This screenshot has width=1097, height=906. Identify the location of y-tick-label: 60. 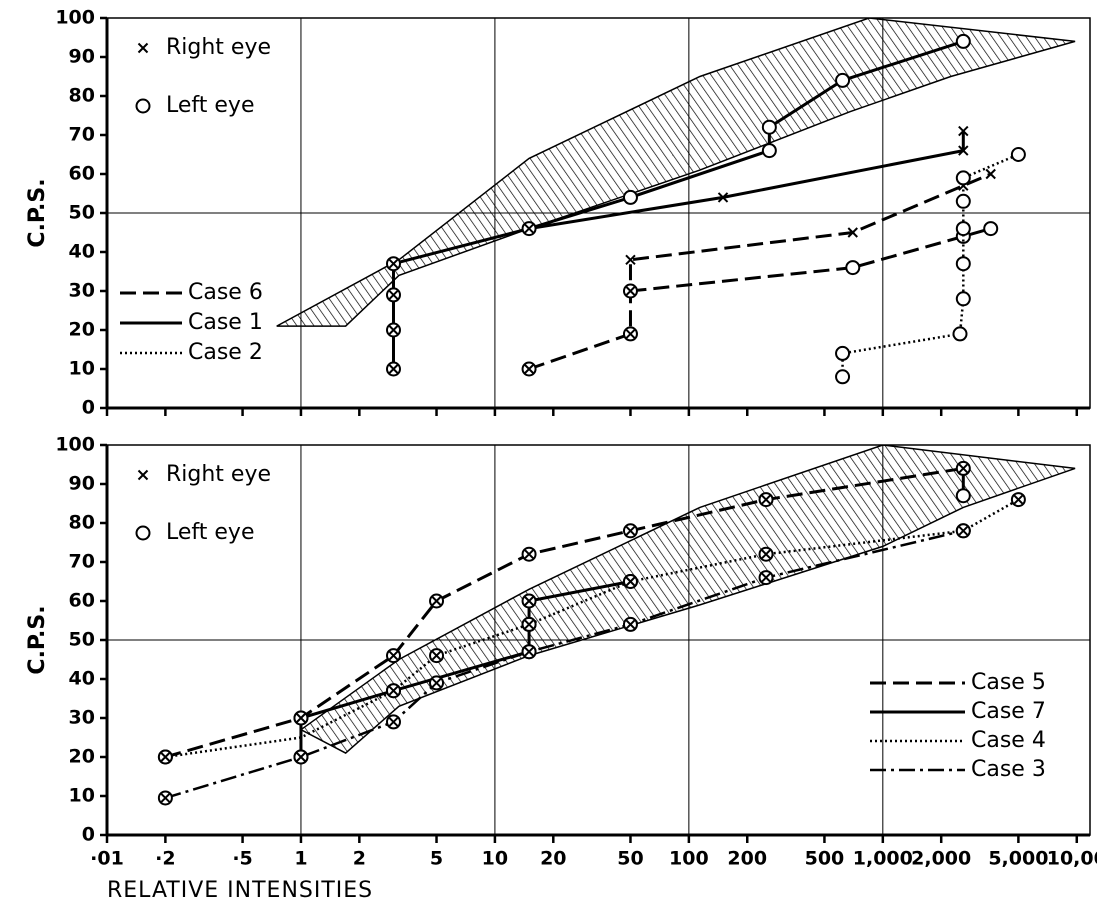
(82, 601).